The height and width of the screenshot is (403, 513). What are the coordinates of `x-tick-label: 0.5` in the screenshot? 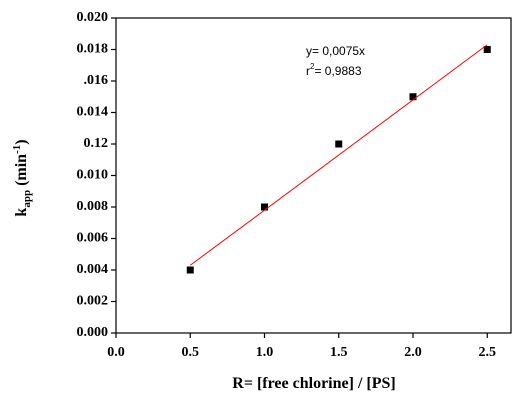 It's located at (190, 352).